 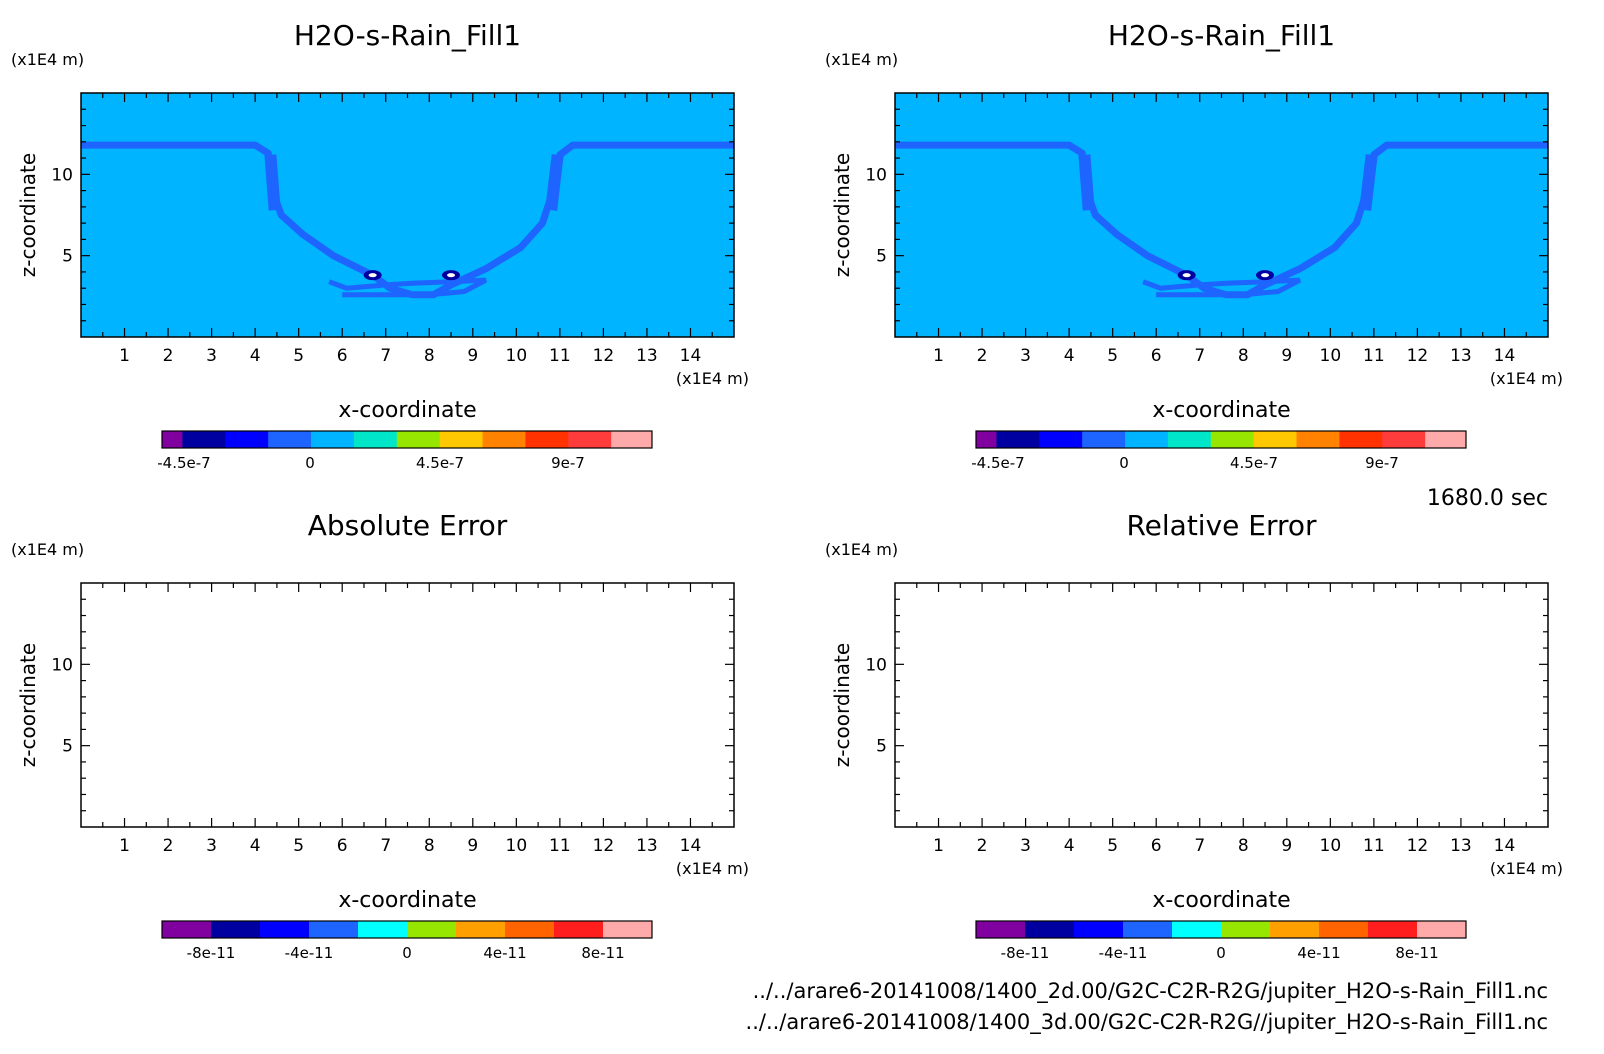 What do you see at coordinates (1418, 846) in the screenshot?
I see `x-tick-label: 12` at bounding box center [1418, 846].